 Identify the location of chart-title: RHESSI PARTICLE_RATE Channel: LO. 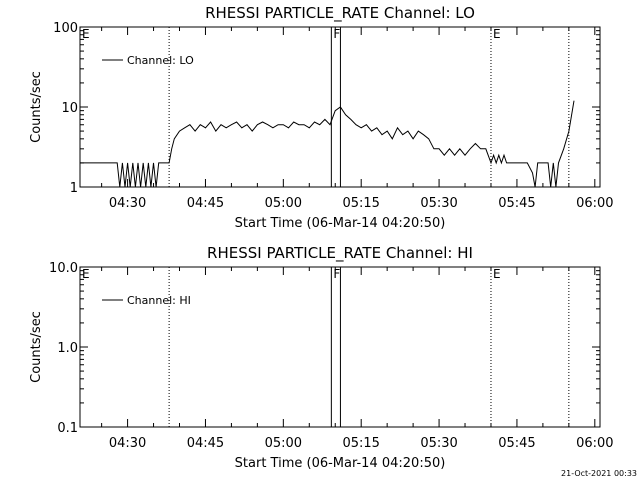
(340, 13).